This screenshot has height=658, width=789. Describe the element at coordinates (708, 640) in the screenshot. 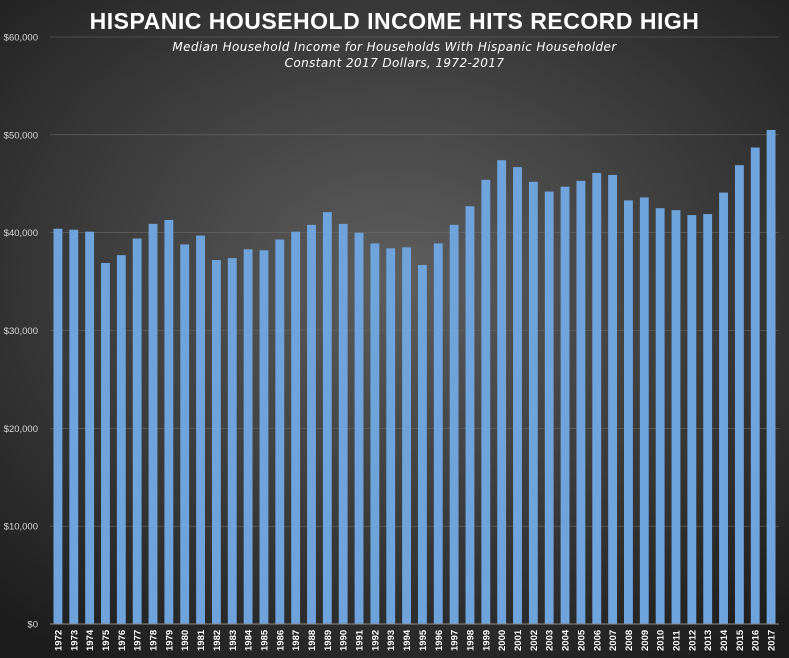

I see `x-tick-label: 2013` at that location.